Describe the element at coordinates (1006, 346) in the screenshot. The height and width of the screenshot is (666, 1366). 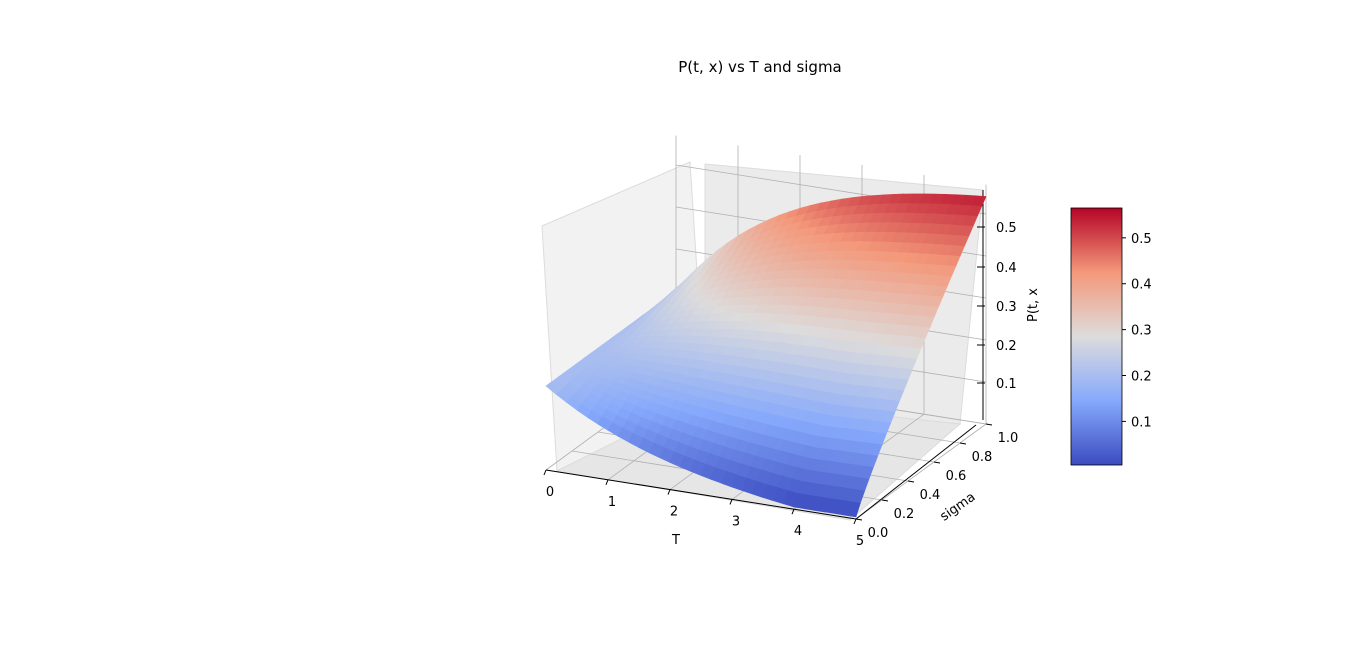
I see `z-tick-label: 0.2` at that location.